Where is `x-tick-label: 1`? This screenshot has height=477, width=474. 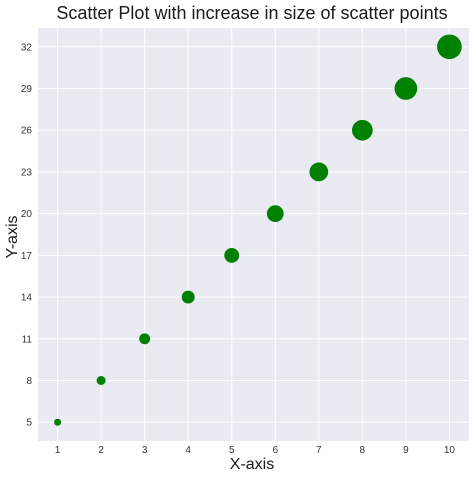 x-tick-label: 1 is located at coordinates (58, 450).